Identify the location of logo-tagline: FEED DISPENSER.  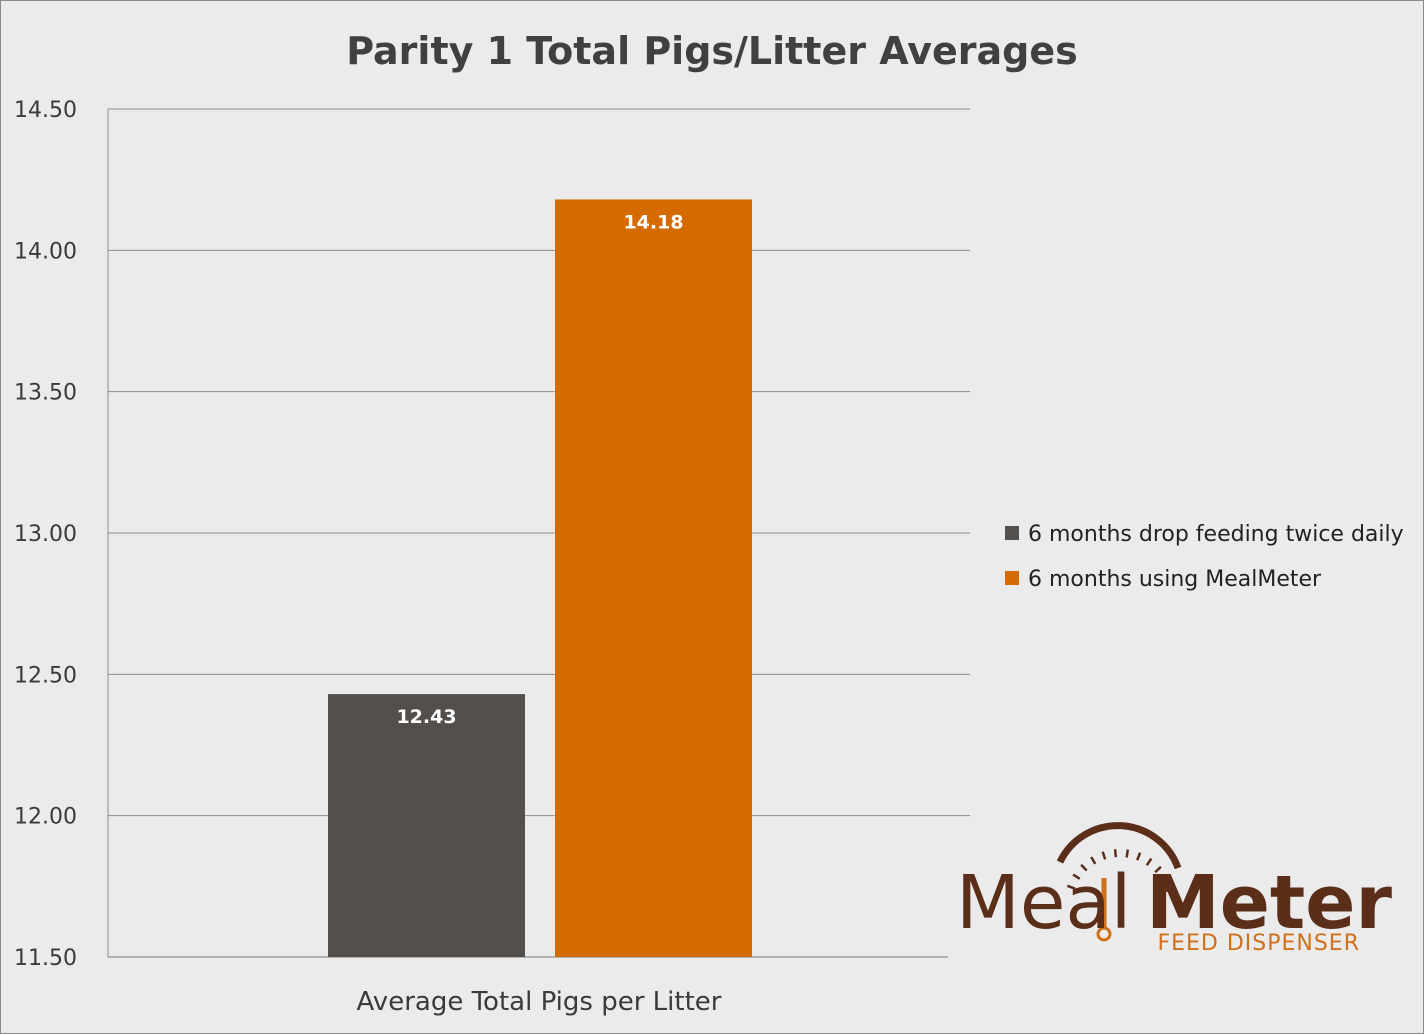
(1258, 943).